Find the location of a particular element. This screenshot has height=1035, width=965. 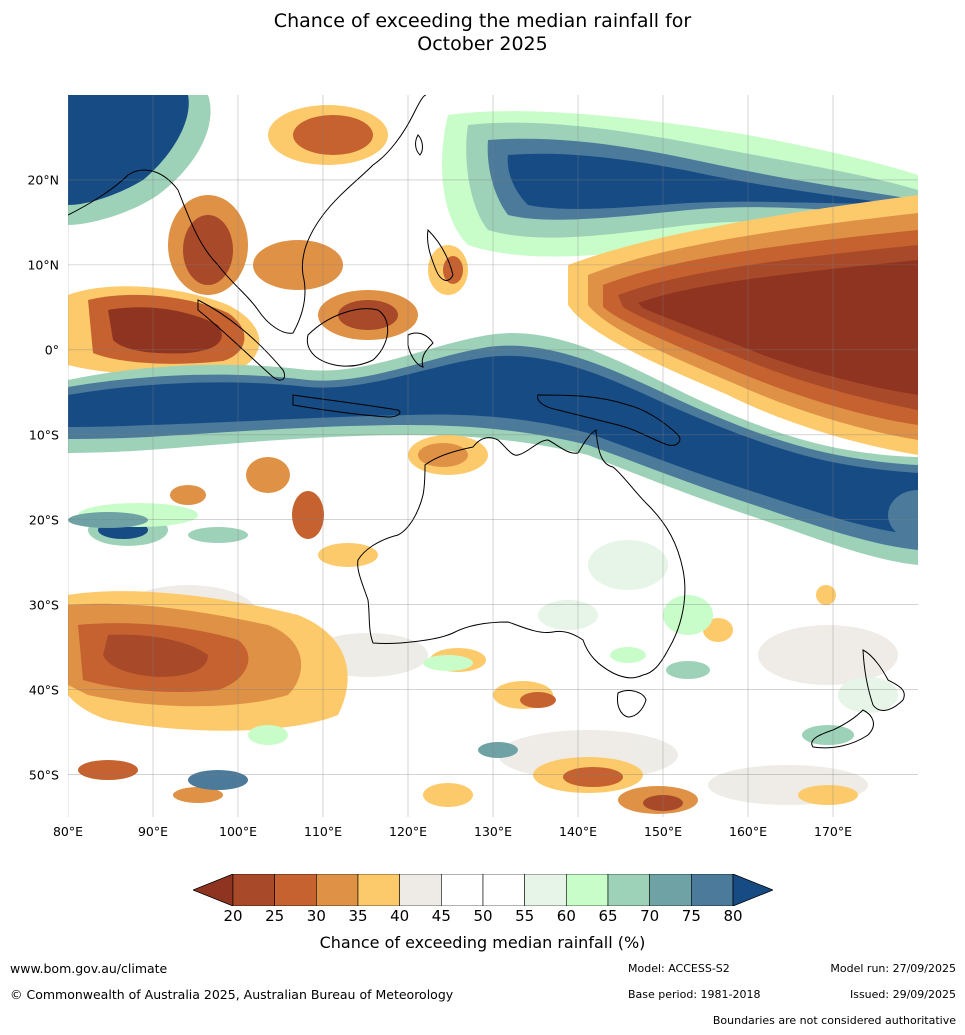

new-guinea-coastline is located at coordinates (609, 420).